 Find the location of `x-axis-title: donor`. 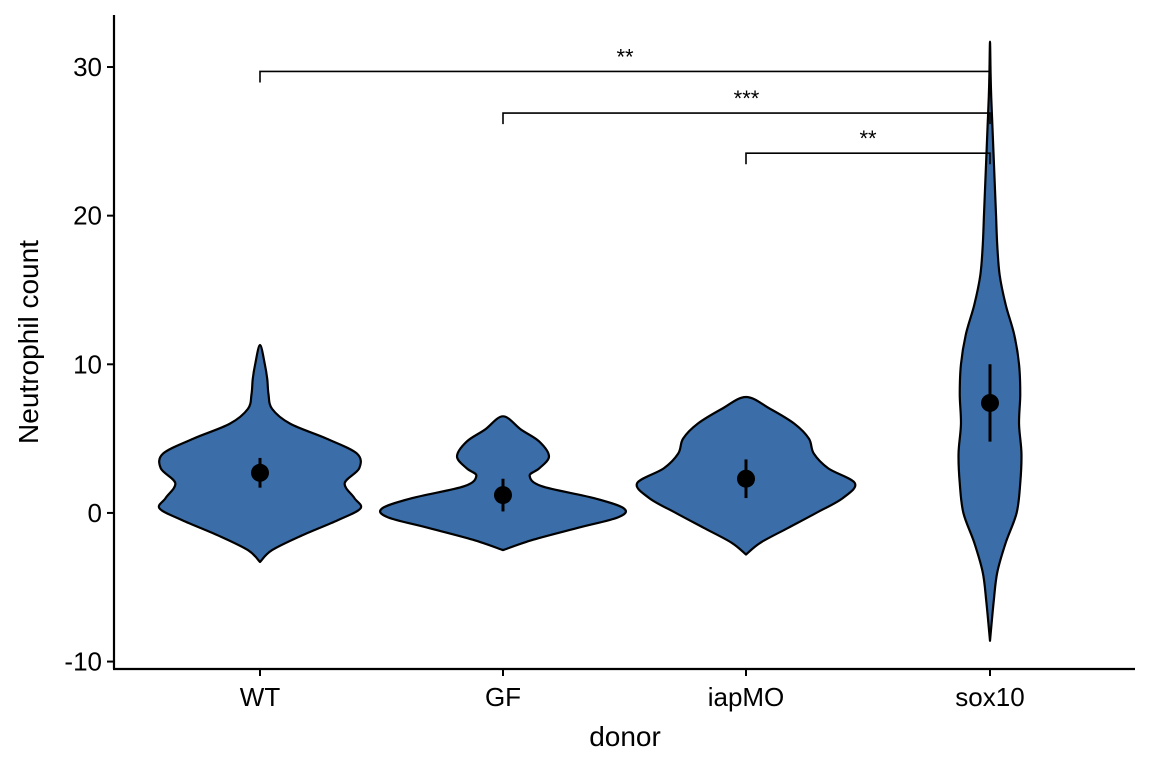

x-axis-title: donor is located at coordinates (625, 736).